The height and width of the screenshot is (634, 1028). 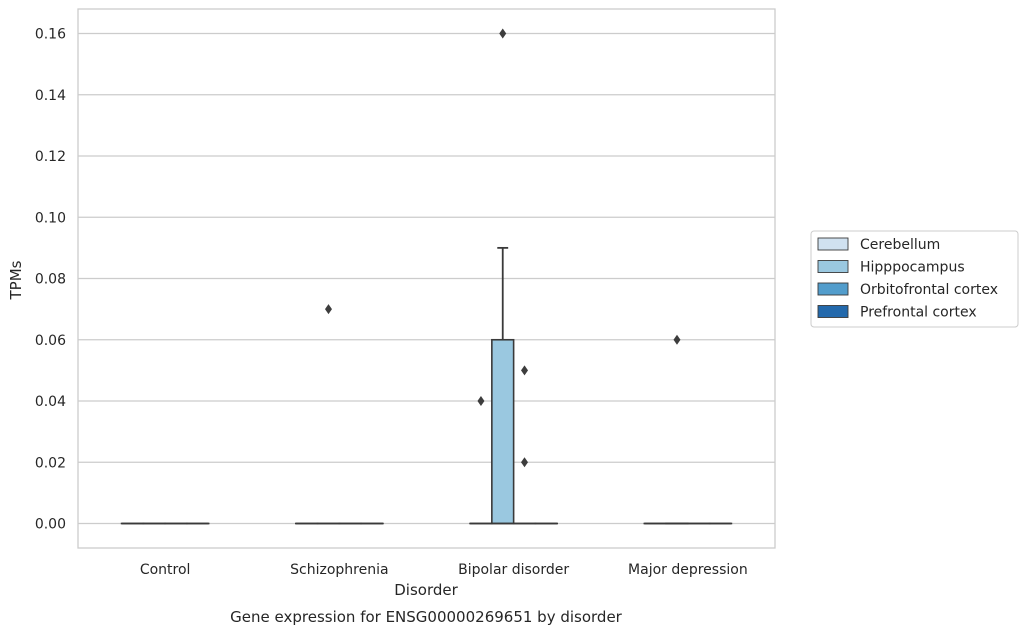 What do you see at coordinates (929, 290) in the screenshot?
I see `legend-label: Orbitofrontal cortex` at bounding box center [929, 290].